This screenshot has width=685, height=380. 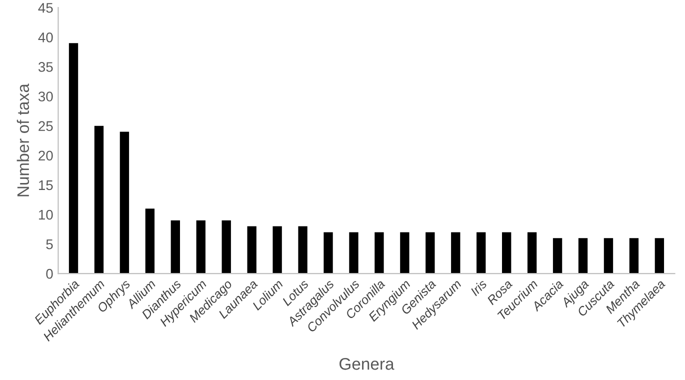 What do you see at coordinates (479, 287) in the screenshot?
I see `x-tick-label: Iris` at bounding box center [479, 287].